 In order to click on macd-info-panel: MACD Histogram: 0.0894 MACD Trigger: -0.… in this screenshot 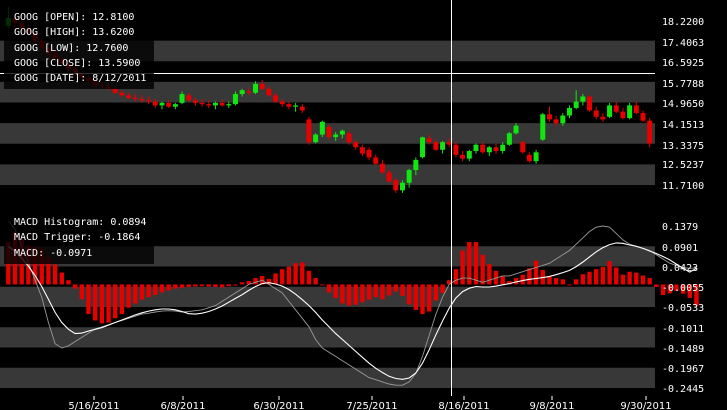, I will do `click(79, 238)`.